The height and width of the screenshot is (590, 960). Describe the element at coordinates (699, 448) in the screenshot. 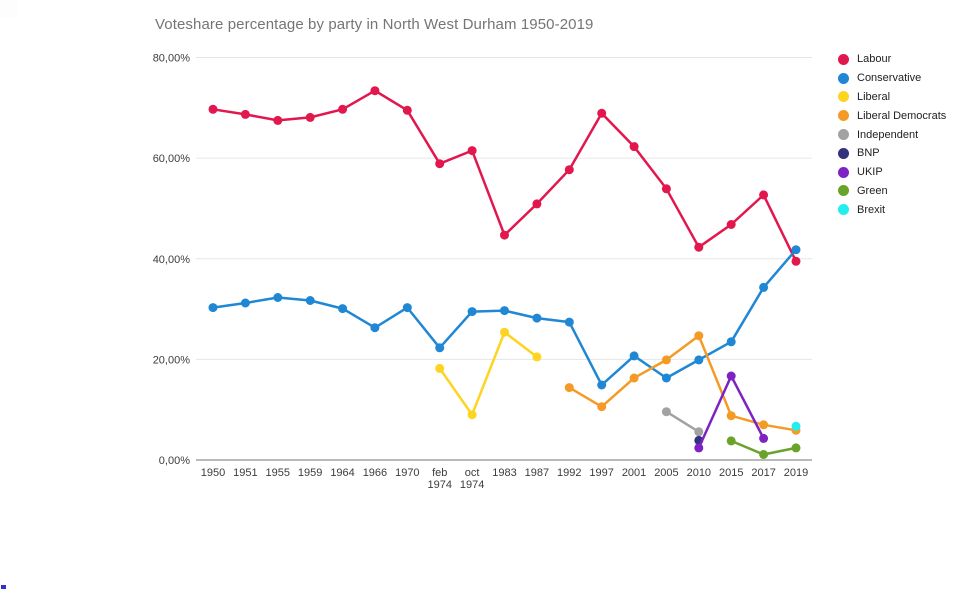

I see `point-ukip-2010` at that location.